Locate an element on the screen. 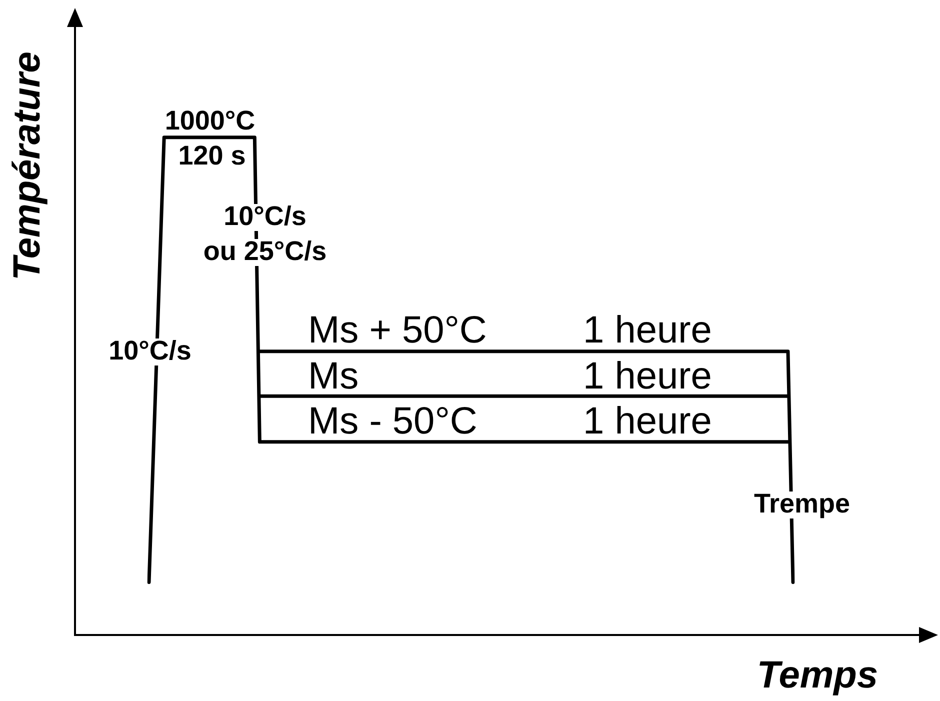 The height and width of the screenshot is (701, 940). annotation: 10°C/s ou 25°C/s is located at coordinates (265, 233).